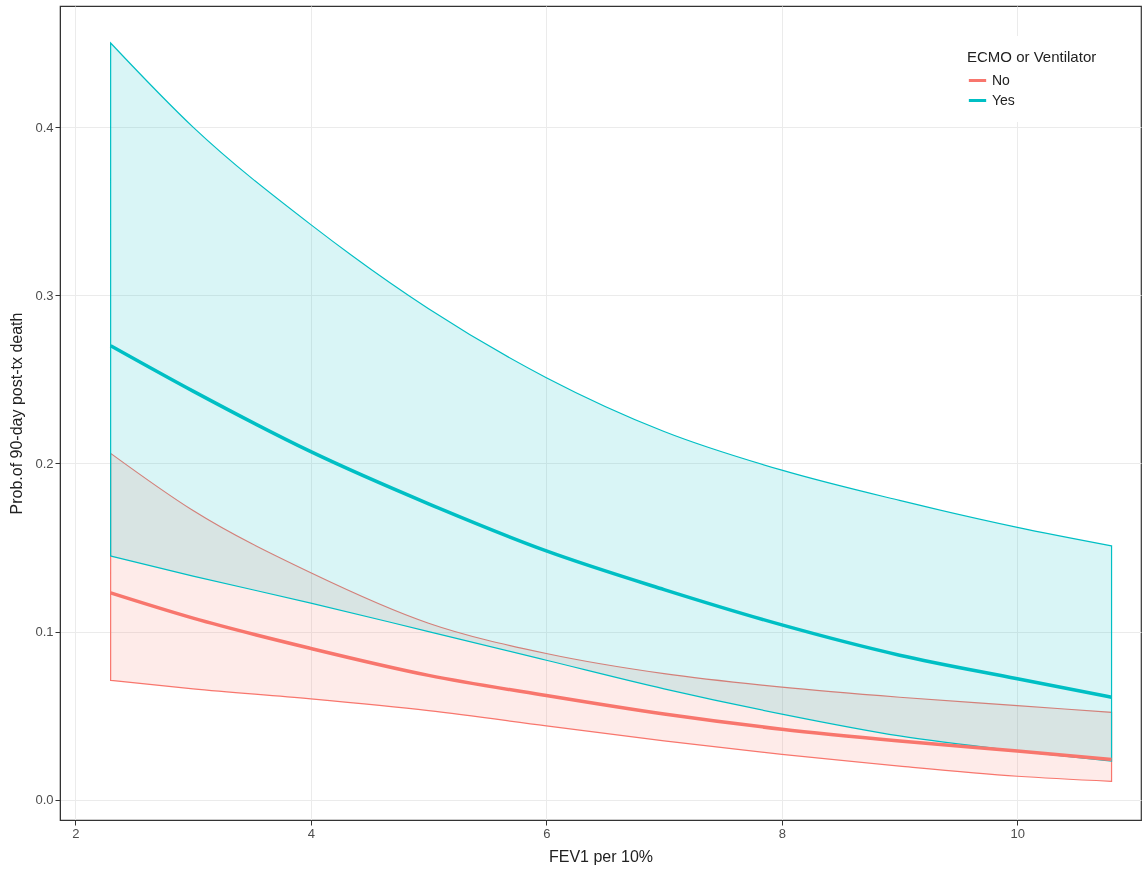 This screenshot has width=1145, height=872. I want to click on y-tick-label: 0.1, so click(44, 632).